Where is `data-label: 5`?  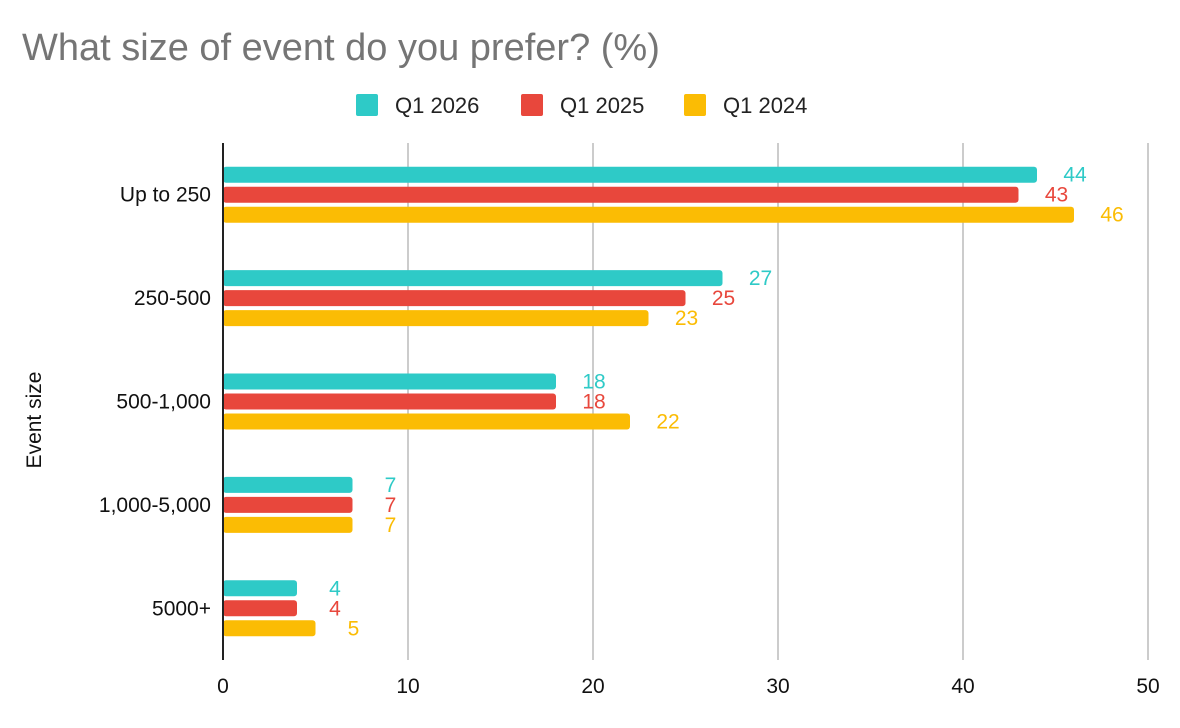
data-label: 5 is located at coordinates (354, 628).